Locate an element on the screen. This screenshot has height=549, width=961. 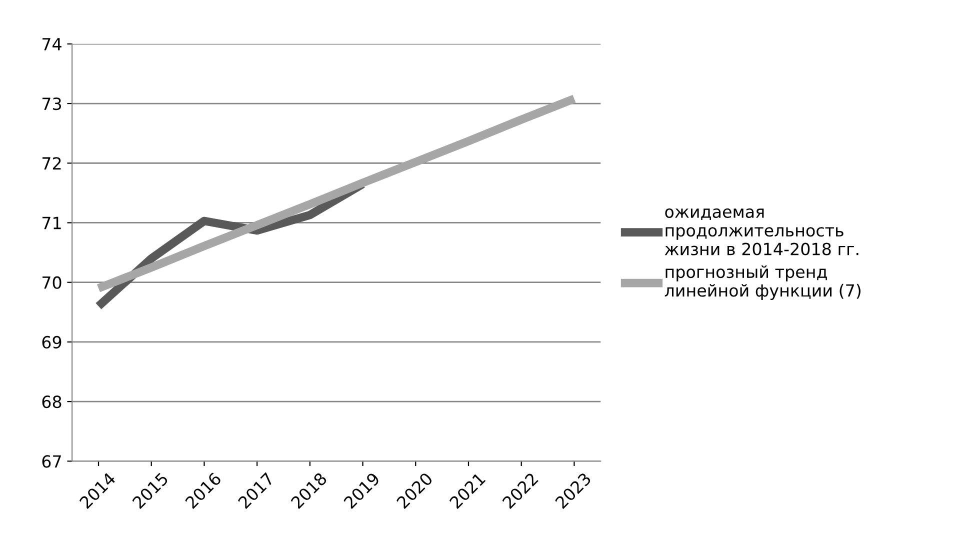
y-tick-label: 72 is located at coordinates (51, 163).